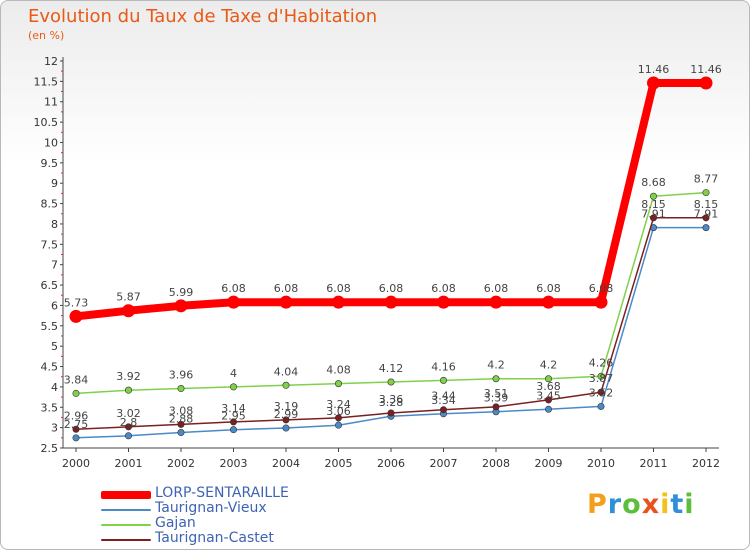 This screenshot has height=550, width=750. Describe the element at coordinates (76, 379) in the screenshot. I see `data-label: 3.84` at that location.